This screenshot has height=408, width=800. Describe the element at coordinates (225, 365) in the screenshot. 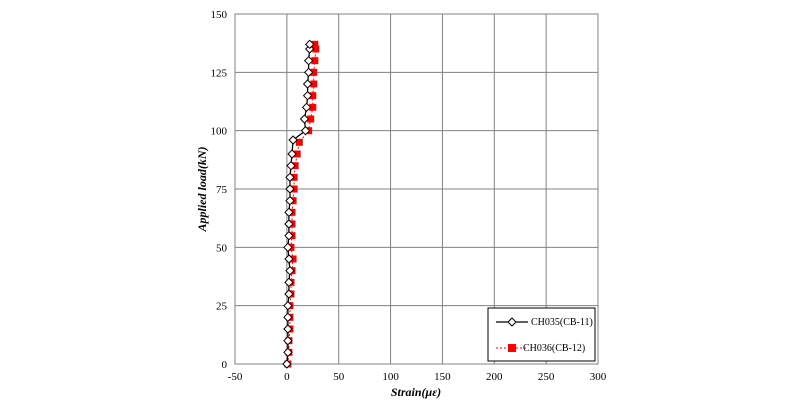

I see `y-tick-label: 0` at that location.